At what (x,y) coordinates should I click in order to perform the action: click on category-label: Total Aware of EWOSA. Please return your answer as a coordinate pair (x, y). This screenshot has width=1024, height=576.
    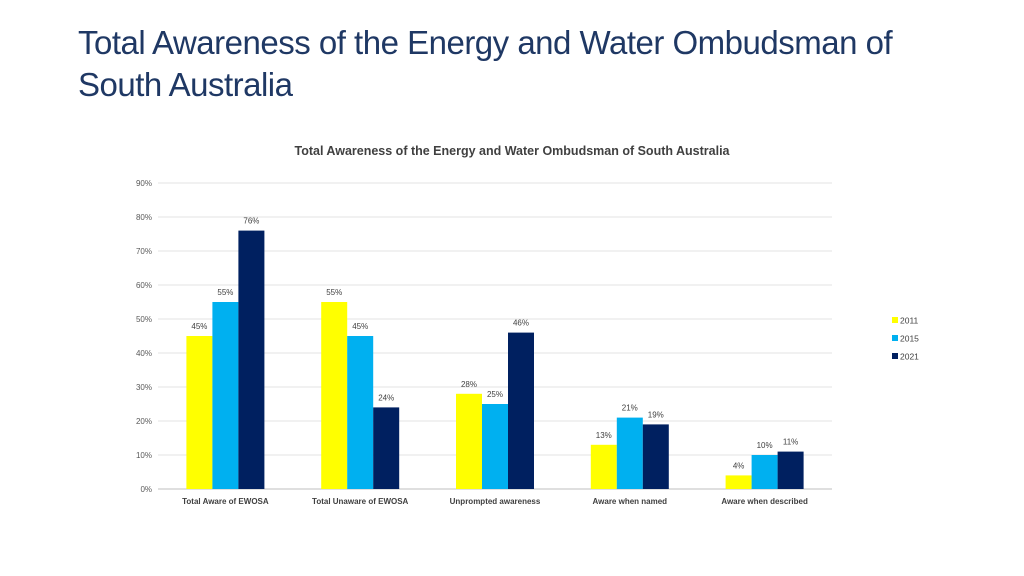
    Looking at the image, I should click on (225, 501).